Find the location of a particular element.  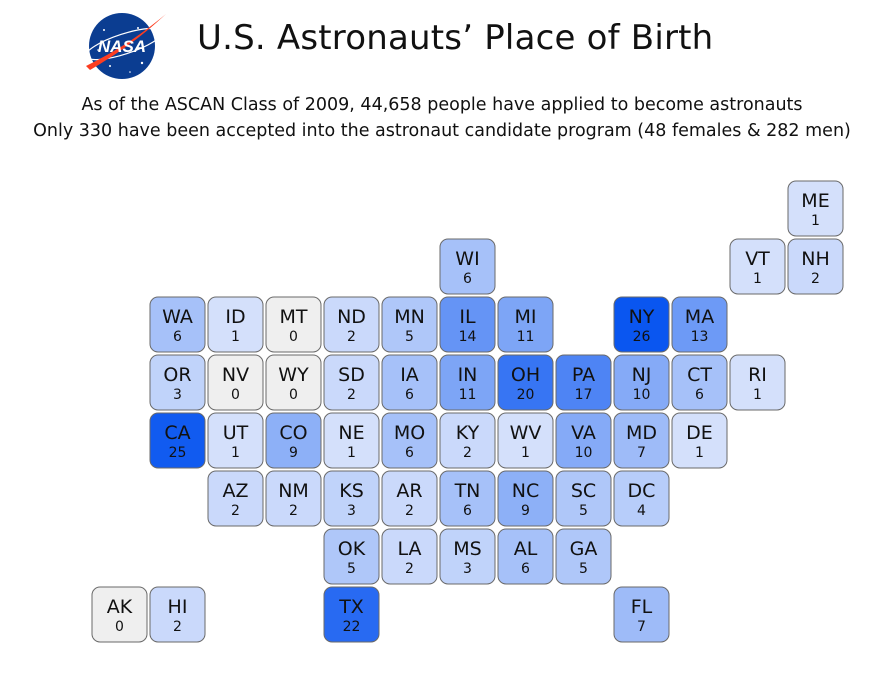

state-abbreviation: TN is located at coordinates (467, 491).